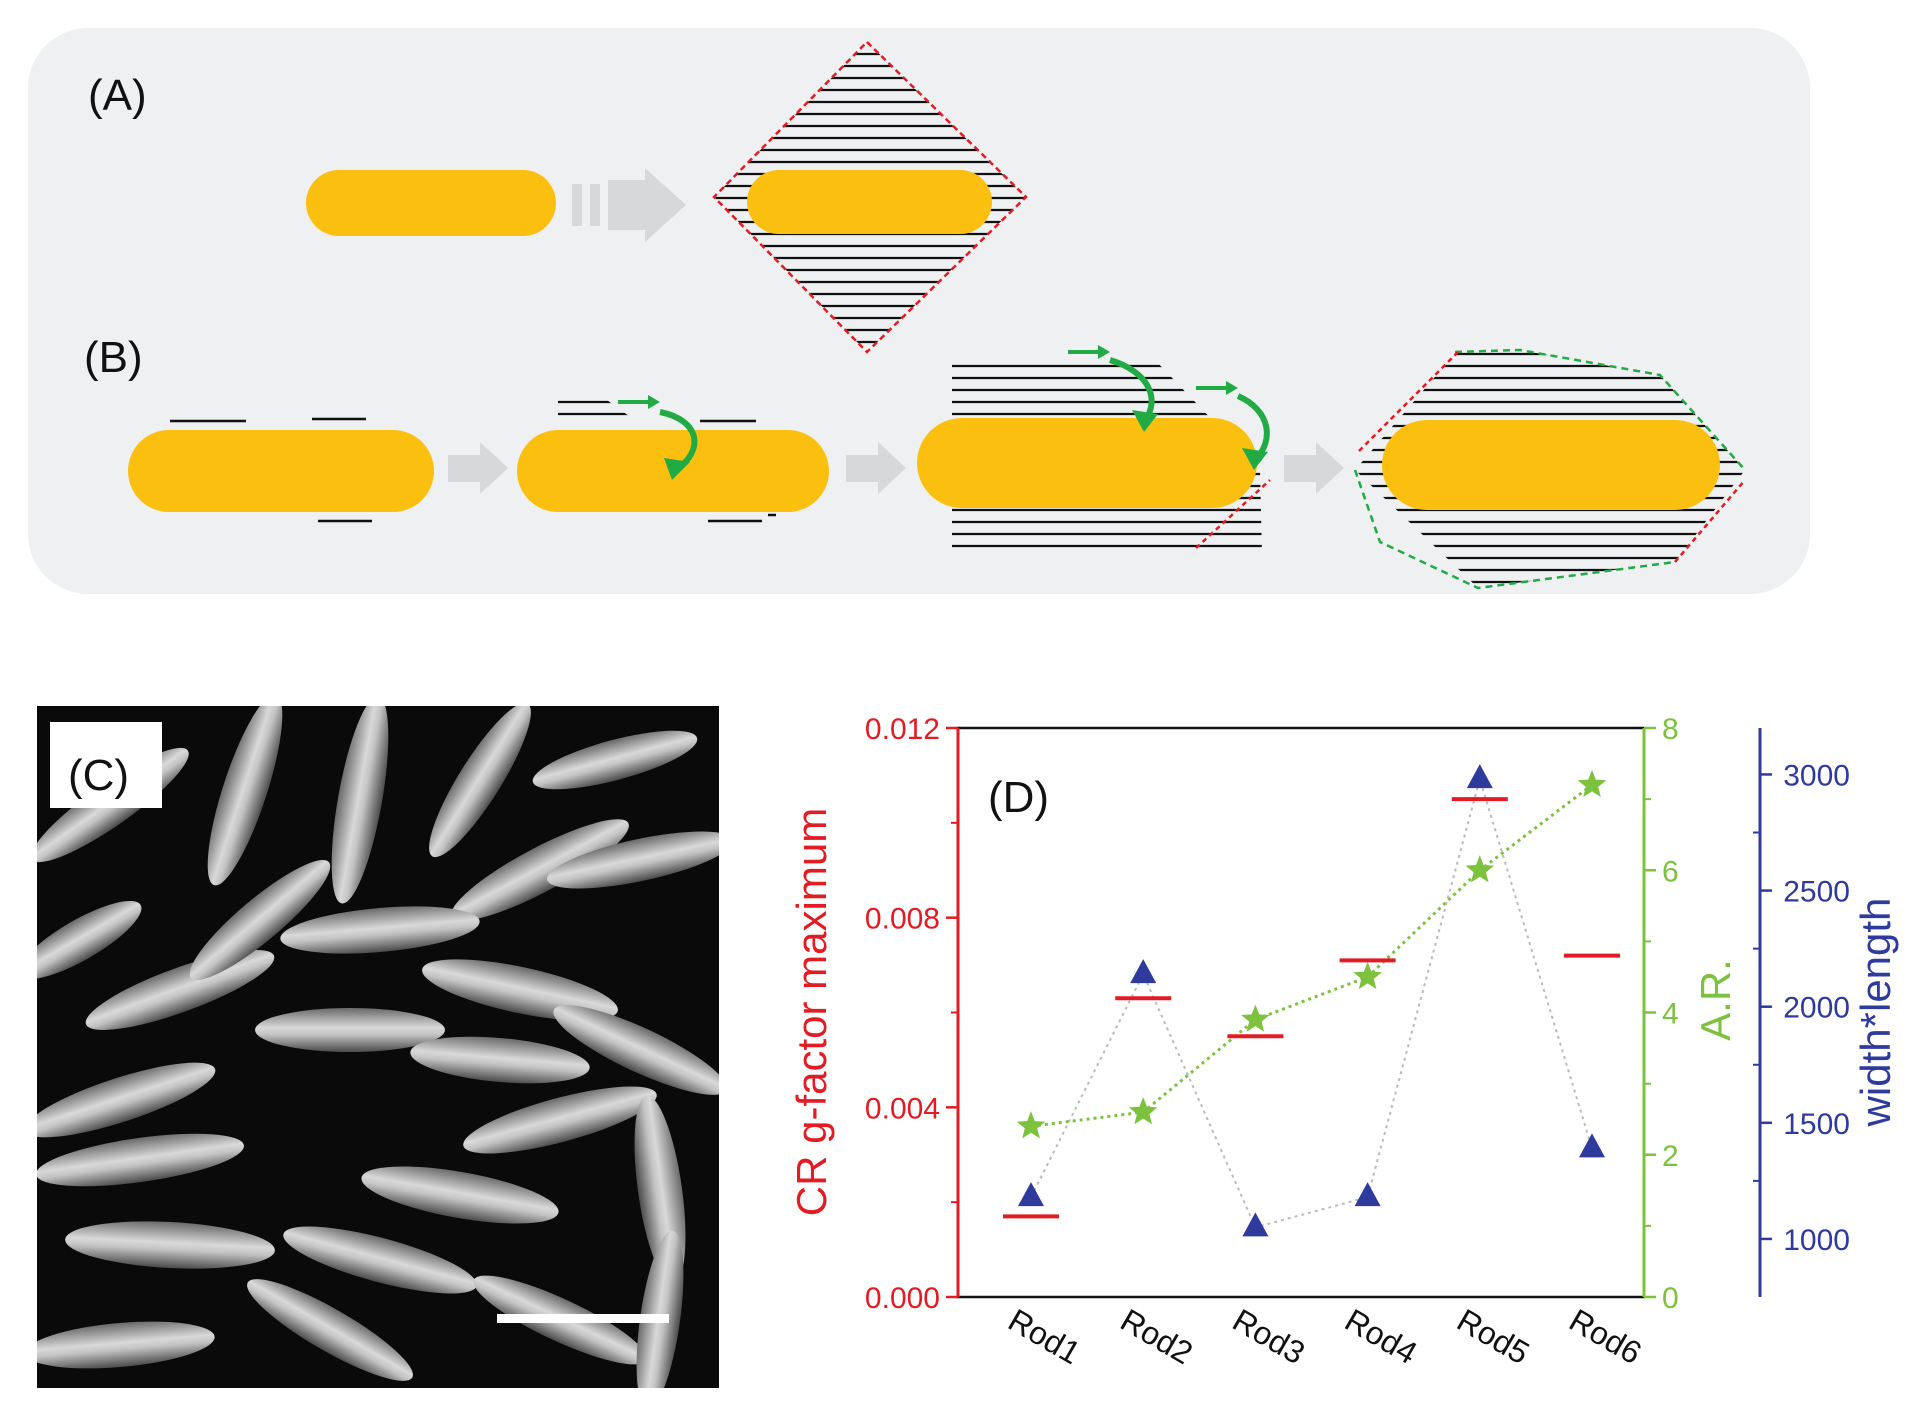 This screenshot has height=1413, width=1912. What do you see at coordinates (478, 468) in the screenshot?
I see `arrow-b1` at bounding box center [478, 468].